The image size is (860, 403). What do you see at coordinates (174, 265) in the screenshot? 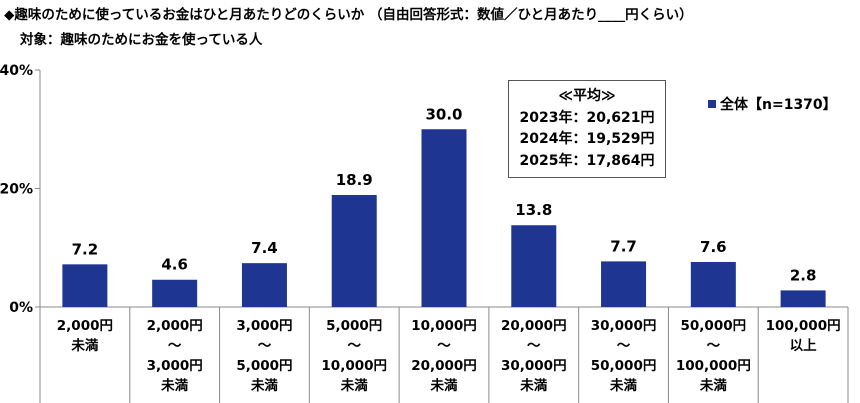
I see `data-label: 4.6` at bounding box center [174, 265].